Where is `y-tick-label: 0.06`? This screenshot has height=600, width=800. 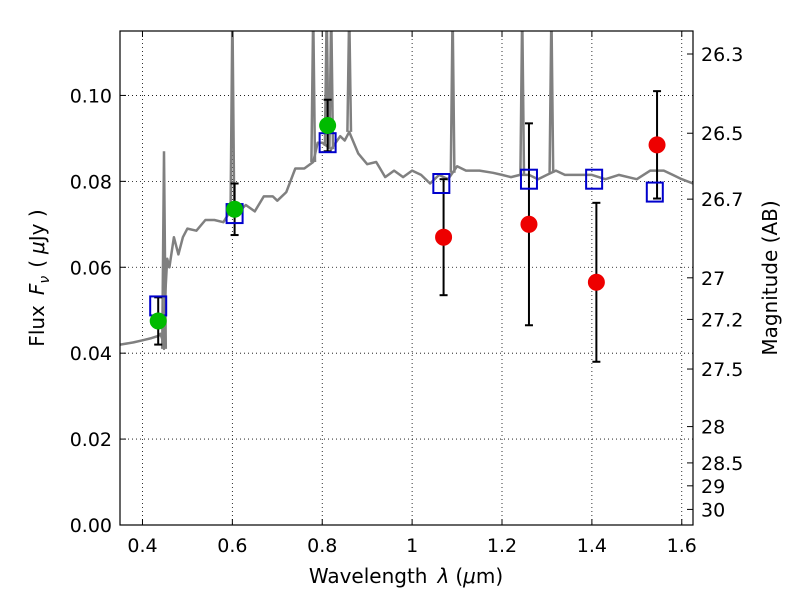 y-tick-label: 0.06 is located at coordinates (91, 268).